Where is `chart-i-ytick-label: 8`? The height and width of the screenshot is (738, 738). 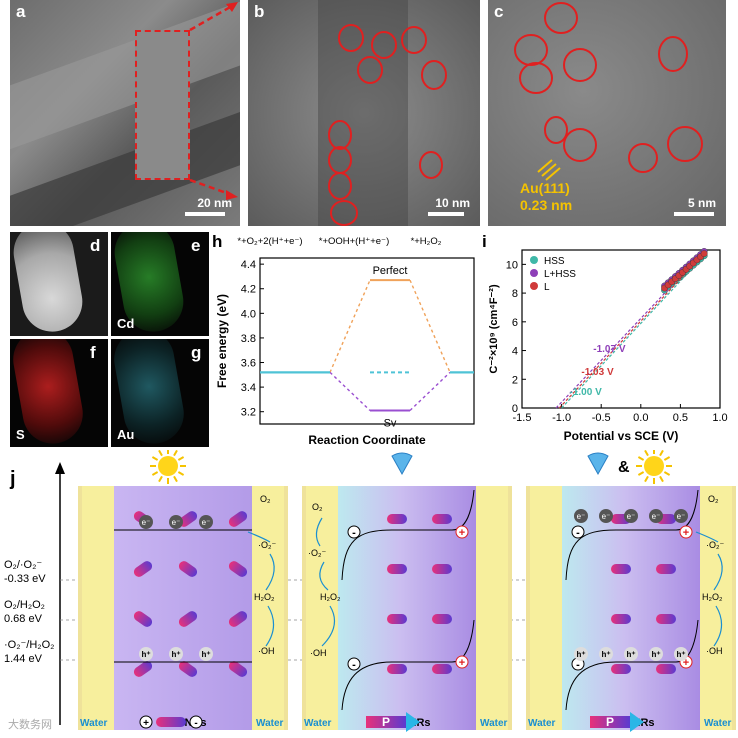
chart-i-ytick-label: 8 is located at coordinates (515, 294).